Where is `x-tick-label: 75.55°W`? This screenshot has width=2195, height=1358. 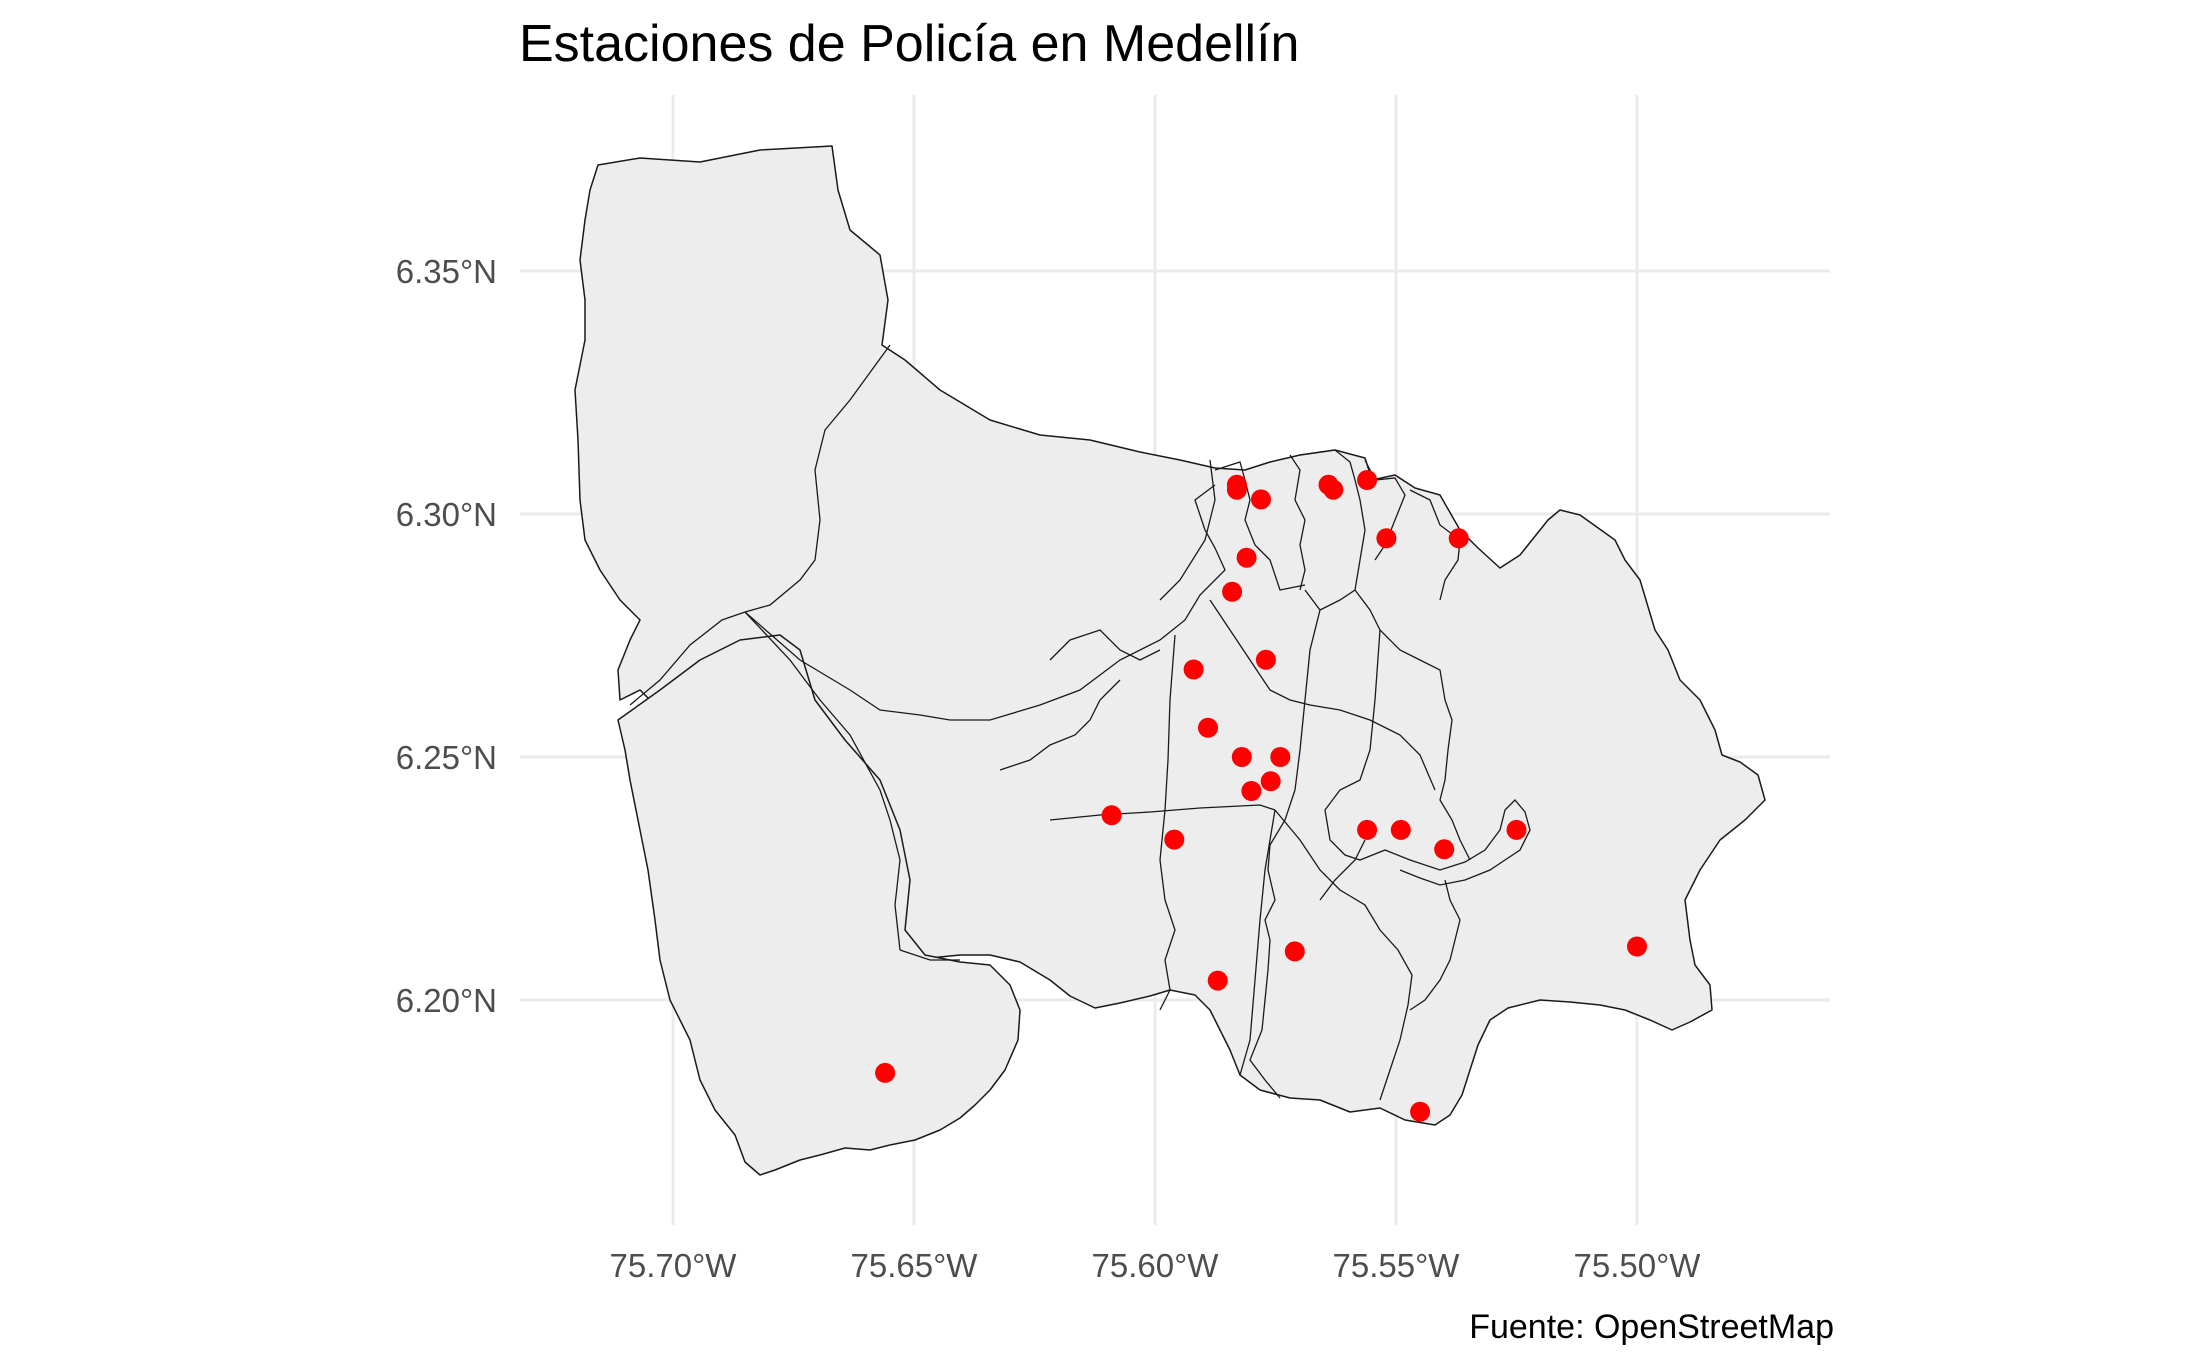 x-tick-label: 75.55°W is located at coordinates (1397, 1265).